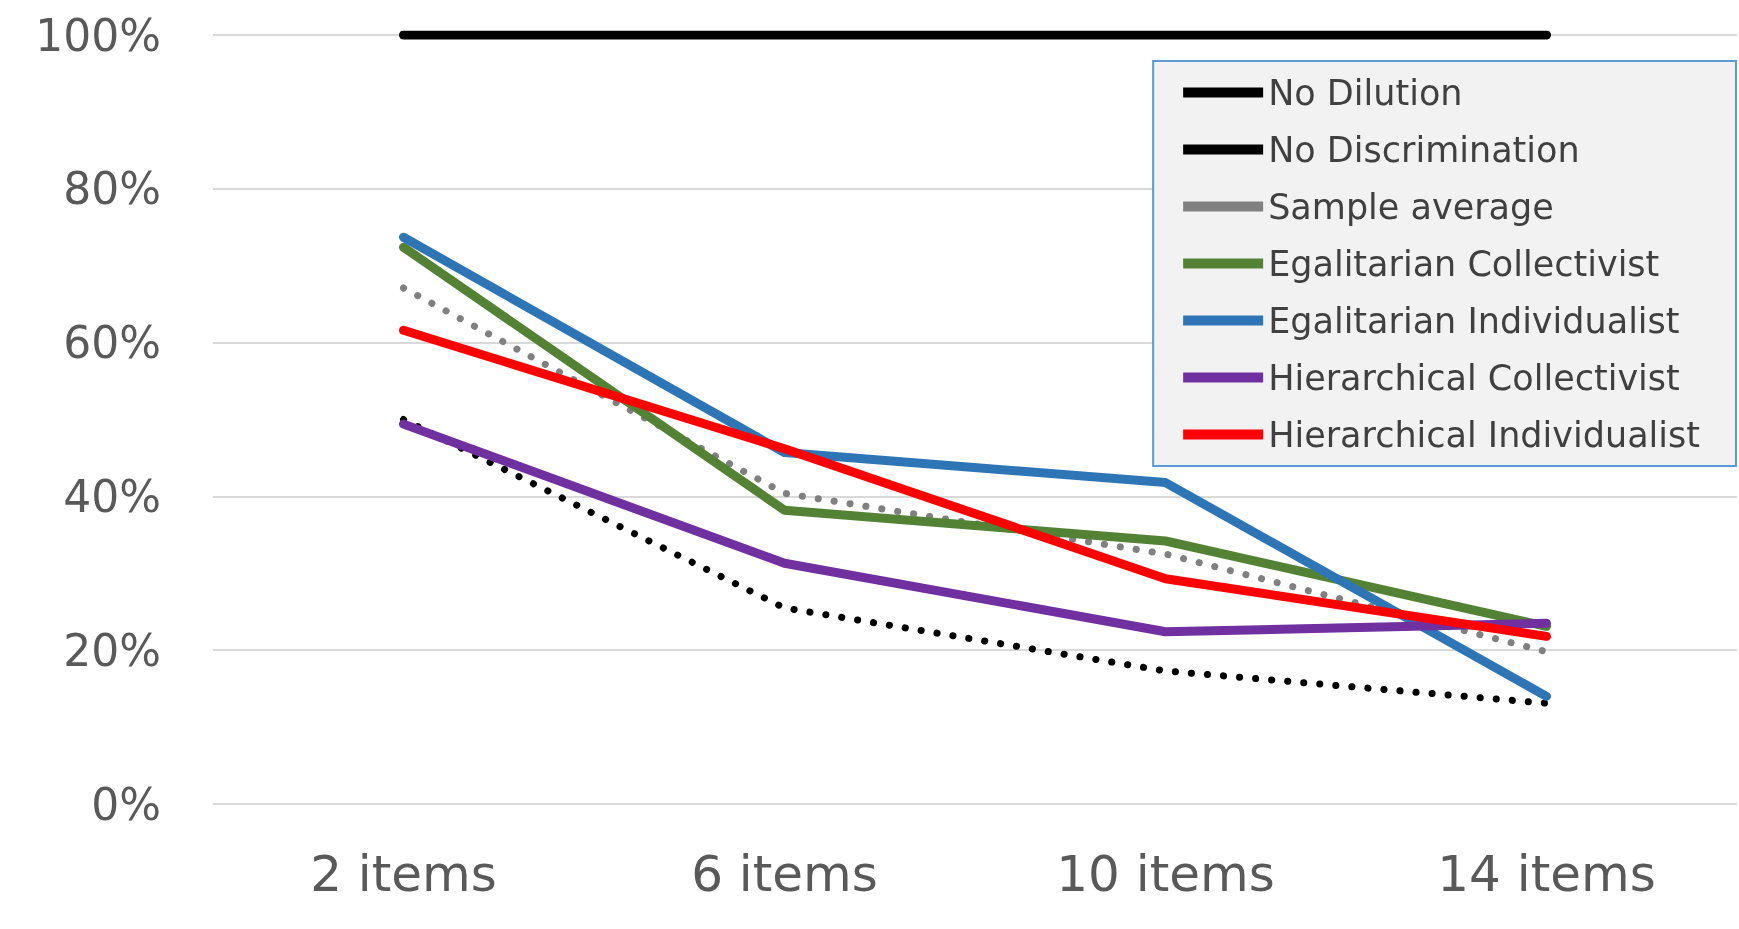 The width and height of the screenshot is (1739, 929). I want to click on legend-label: Egalitarian Collectivist, so click(1464, 263).